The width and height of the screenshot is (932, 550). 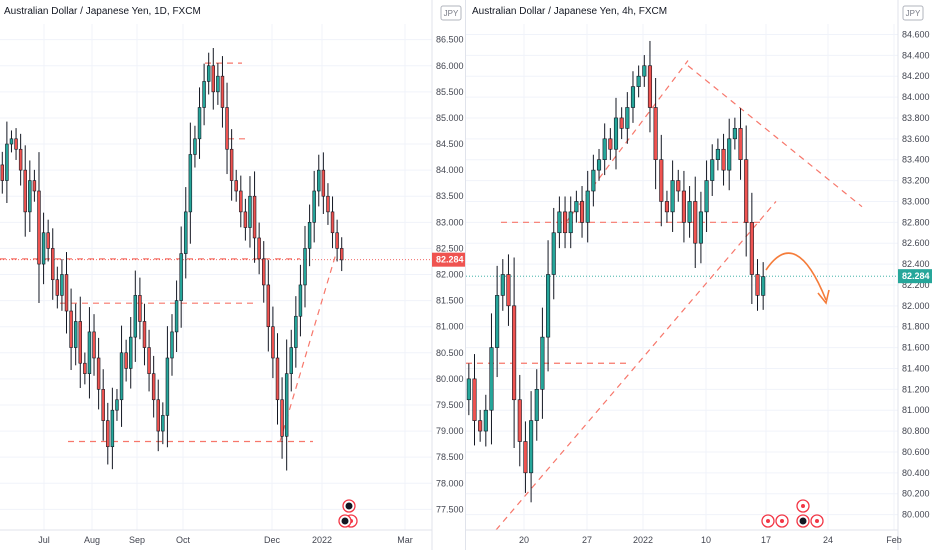 What do you see at coordinates (216, 537) in the screenshot?
I see `left-time-axis: Jul Aug Sep Oct Dec 2022 Mar` at bounding box center [216, 537].